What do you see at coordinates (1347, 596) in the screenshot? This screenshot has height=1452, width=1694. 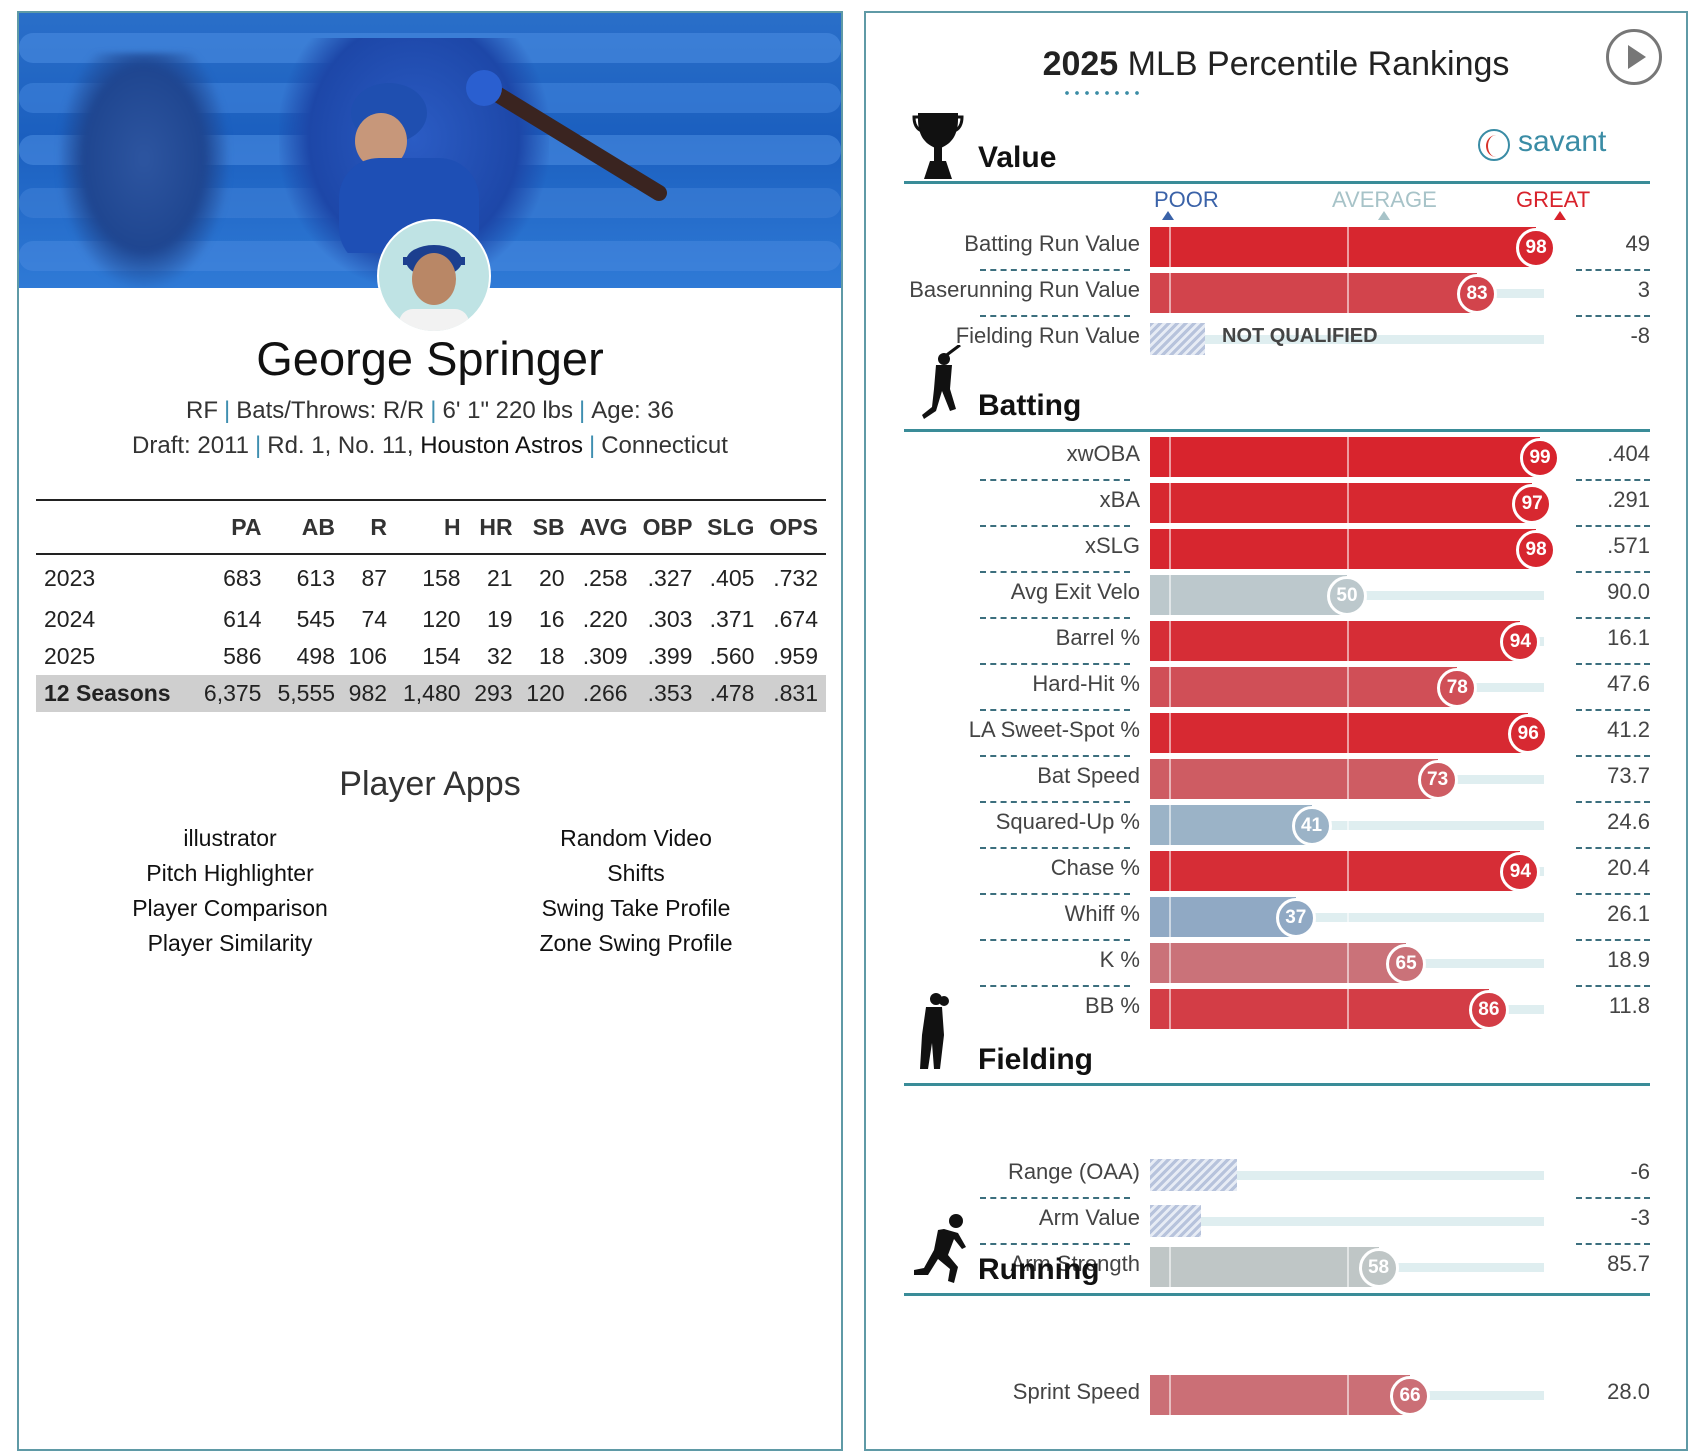 I see `percentile-badge: 50` at bounding box center [1347, 596].